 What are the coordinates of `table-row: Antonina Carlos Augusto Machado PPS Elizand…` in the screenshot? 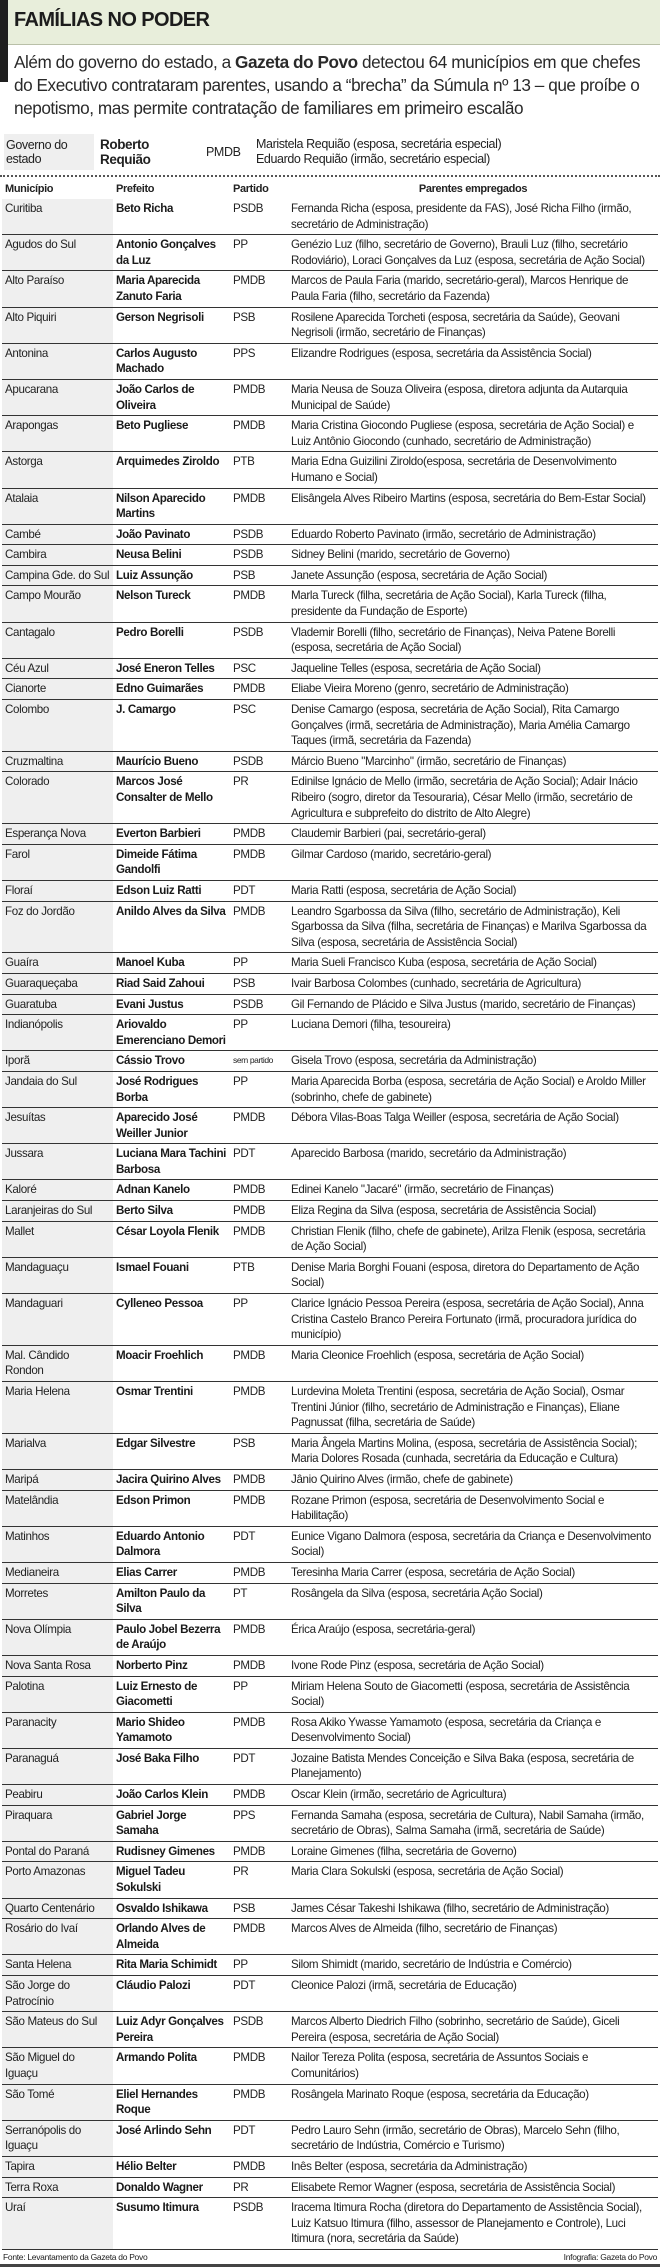 It's located at (330, 361).